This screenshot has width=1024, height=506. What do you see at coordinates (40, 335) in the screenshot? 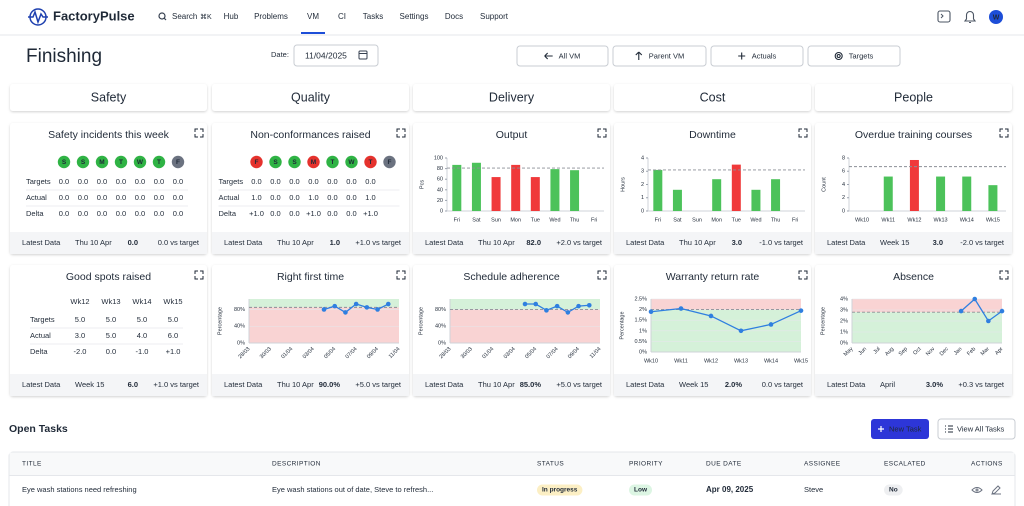
I see `row-label: Actual` at bounding box center [40, 335].